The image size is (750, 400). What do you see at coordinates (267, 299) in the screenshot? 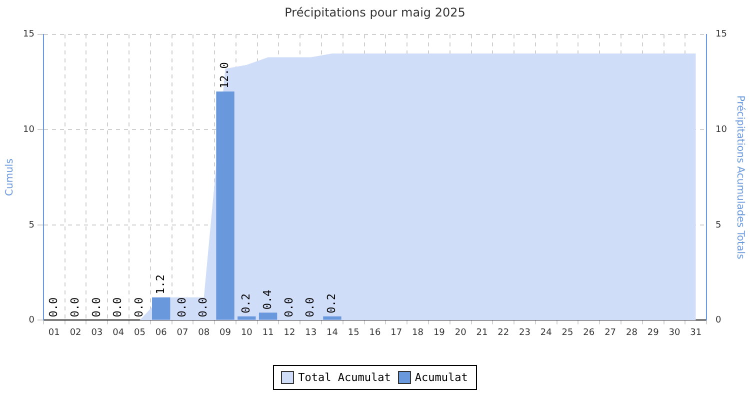
I see `data-label: 0.4` at bounding box center [267, 299].